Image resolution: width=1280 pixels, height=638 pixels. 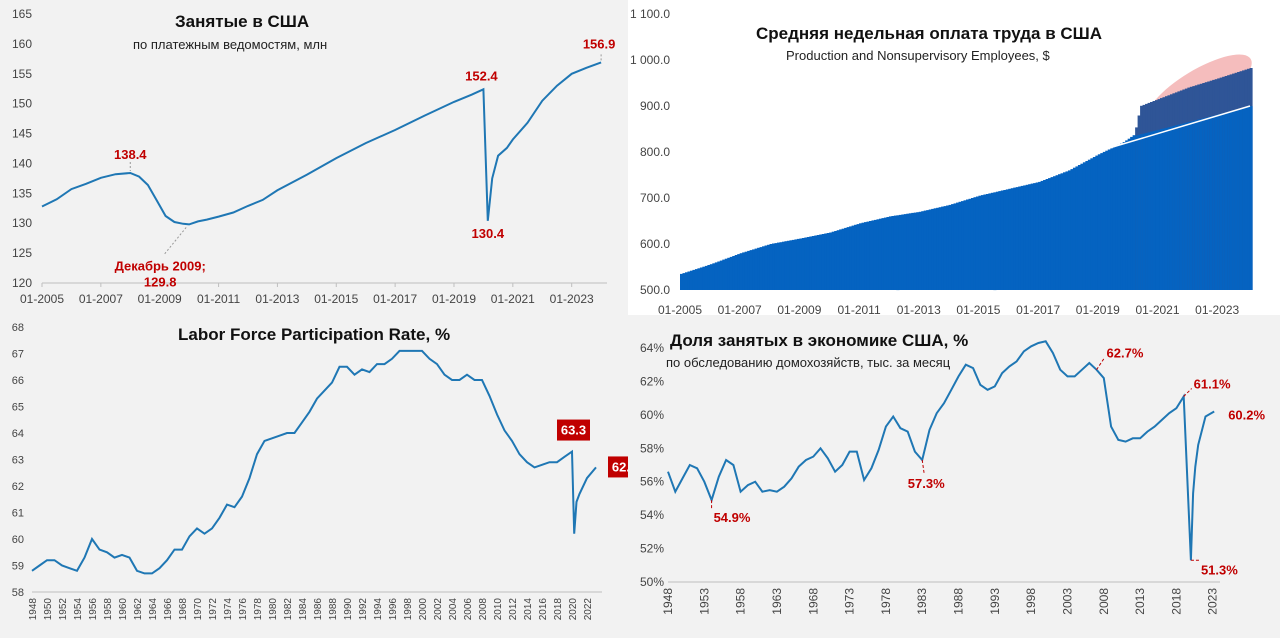 What do you see at coordinates (321, 143) in the screenshot?
I see `p1-series-line` at bounding box center [321, 143].